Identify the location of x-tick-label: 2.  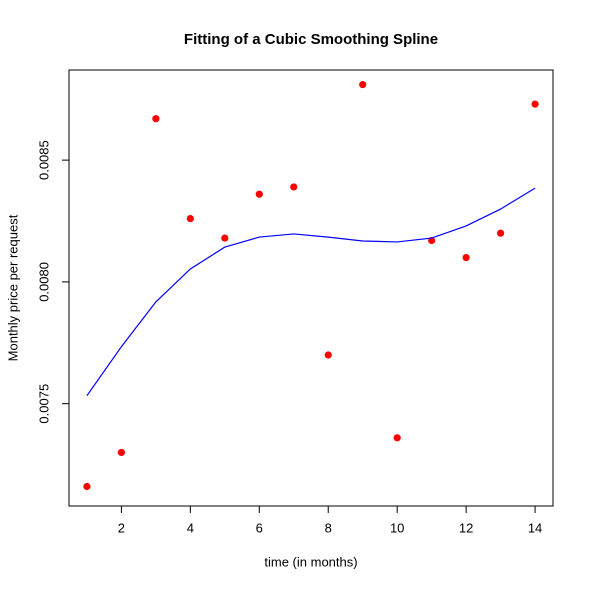
(121, 527).